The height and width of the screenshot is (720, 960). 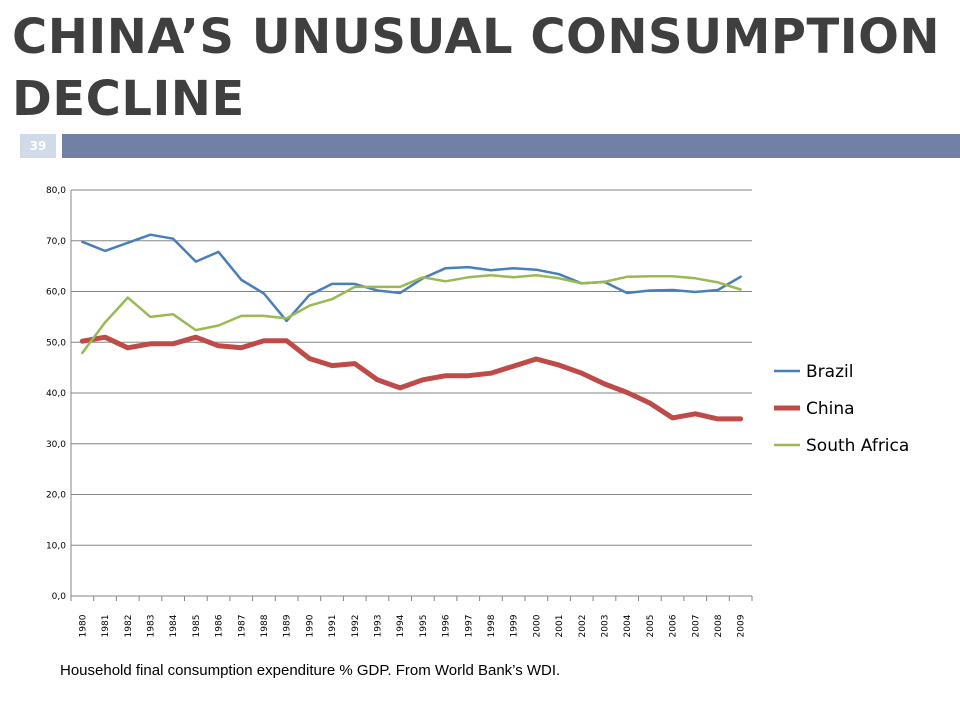 I want to click on x-tick-label: 1983, so click(x=151, y=626).